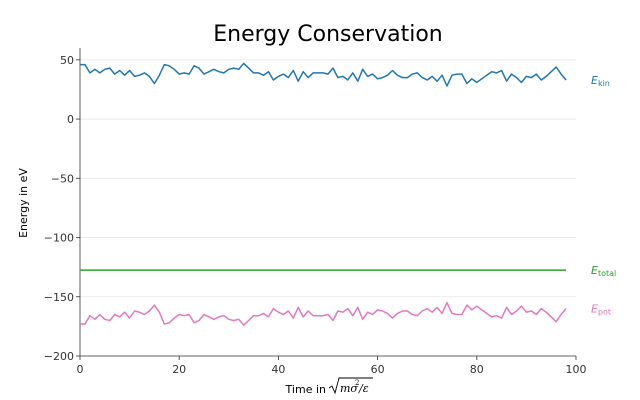  I want to click on x-axis-unit-formula: mσ 2 /ε, so click(350, 386).